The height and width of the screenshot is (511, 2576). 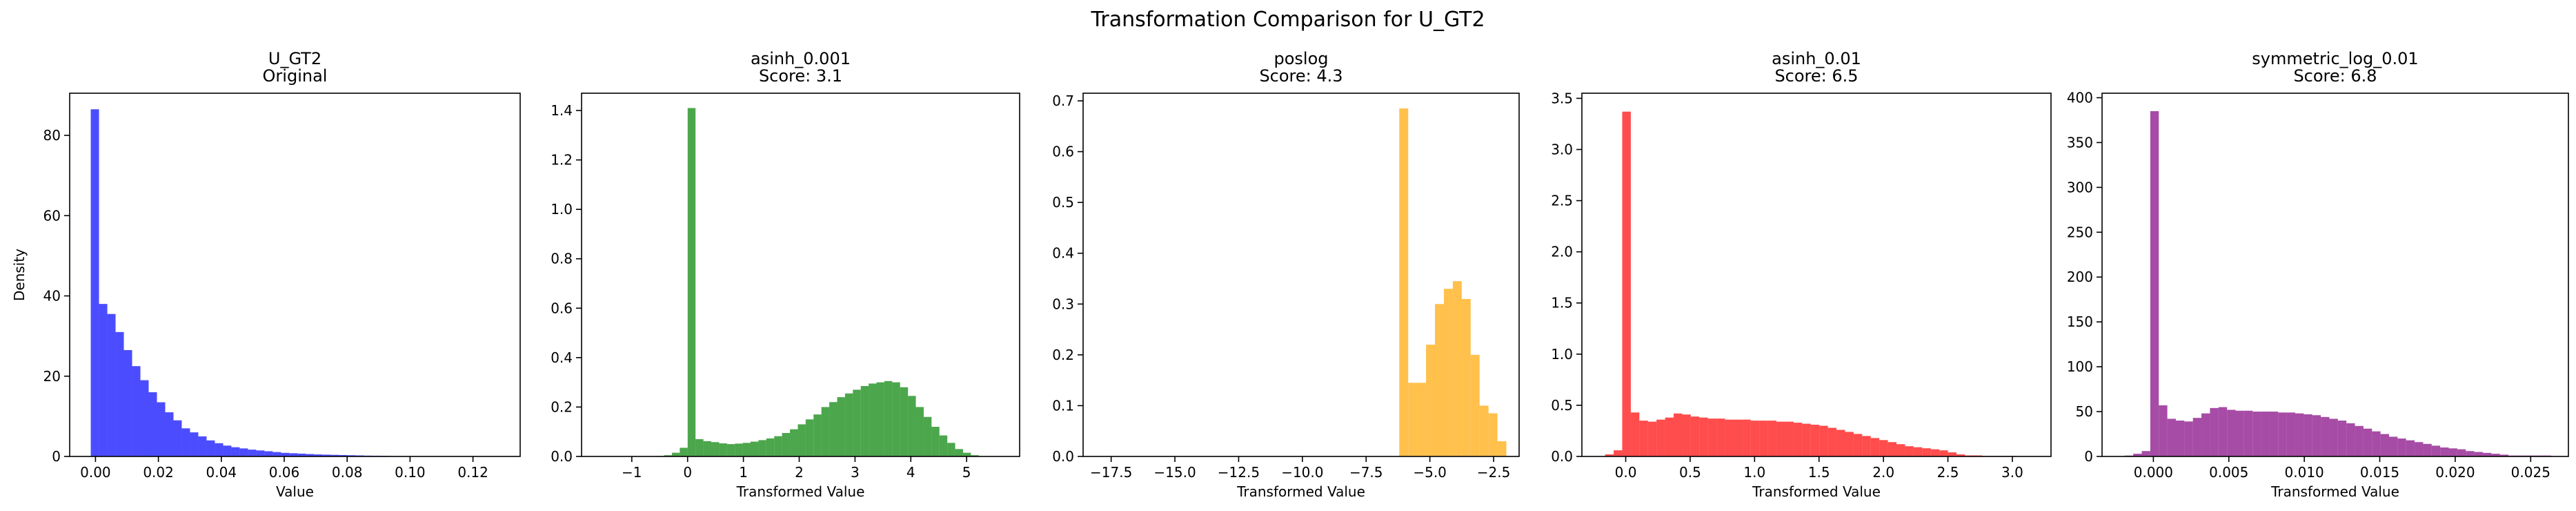 What do you see at coordinates (687, 472) in the screenshot?
I see `x-tick-label: 0` at bounding box center [687, 472].